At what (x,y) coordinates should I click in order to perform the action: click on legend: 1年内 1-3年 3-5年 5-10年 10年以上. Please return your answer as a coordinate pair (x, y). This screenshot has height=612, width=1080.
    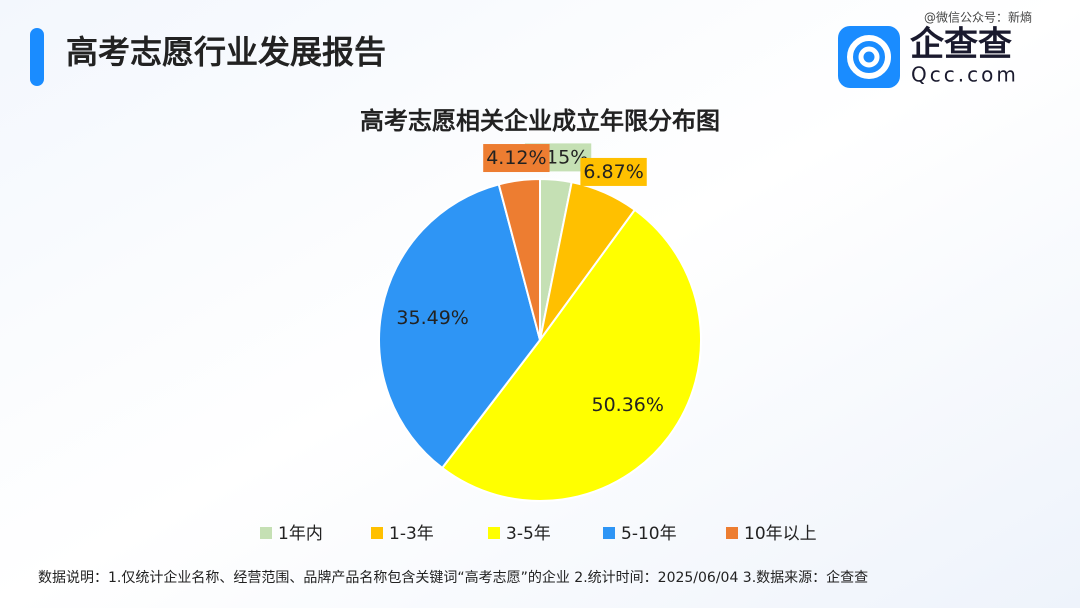
    Looking at the image, I should click on (538, 534).